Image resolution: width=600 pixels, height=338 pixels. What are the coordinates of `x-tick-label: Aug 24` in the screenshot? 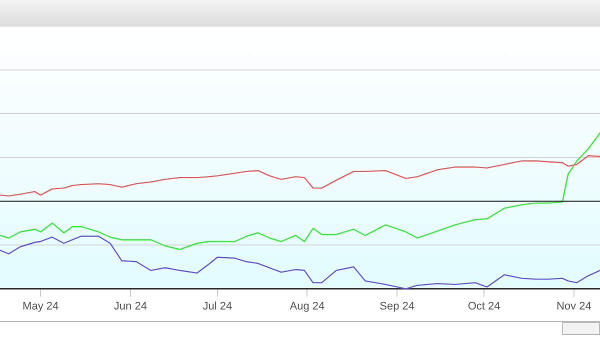 It's located at (307, 306).